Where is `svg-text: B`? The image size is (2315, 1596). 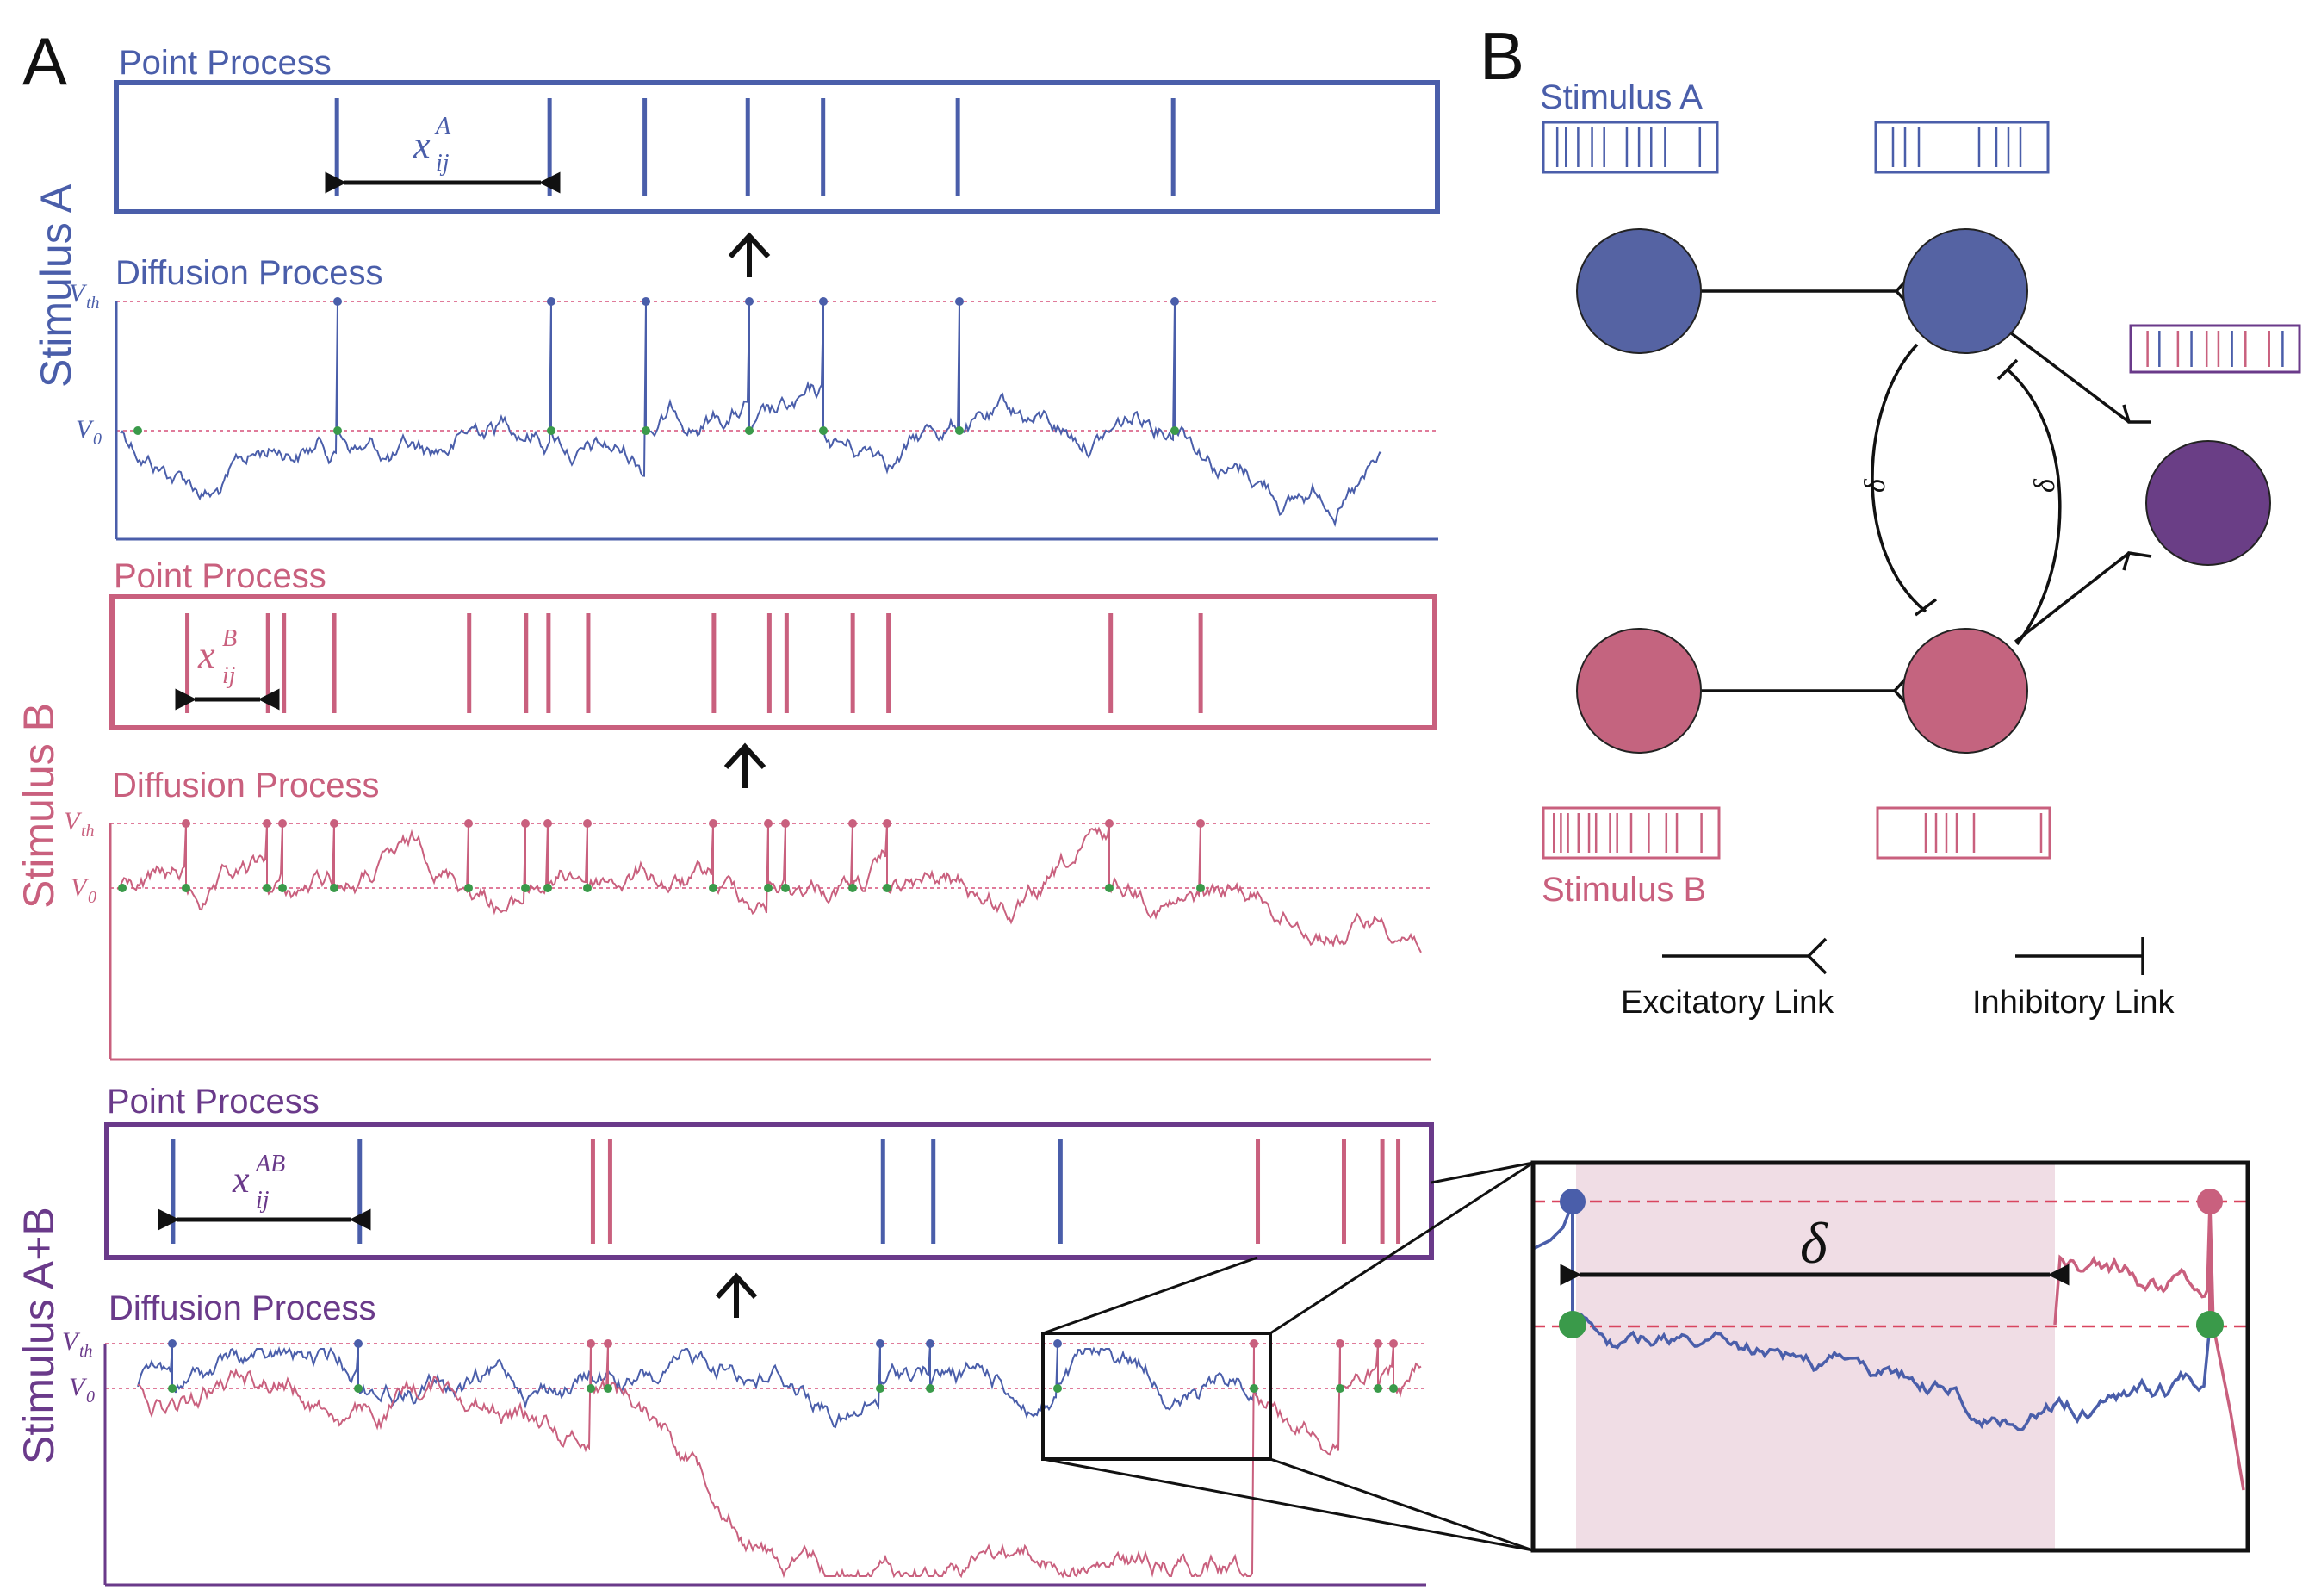
svg-text: B is located at coordinates (229, 638).